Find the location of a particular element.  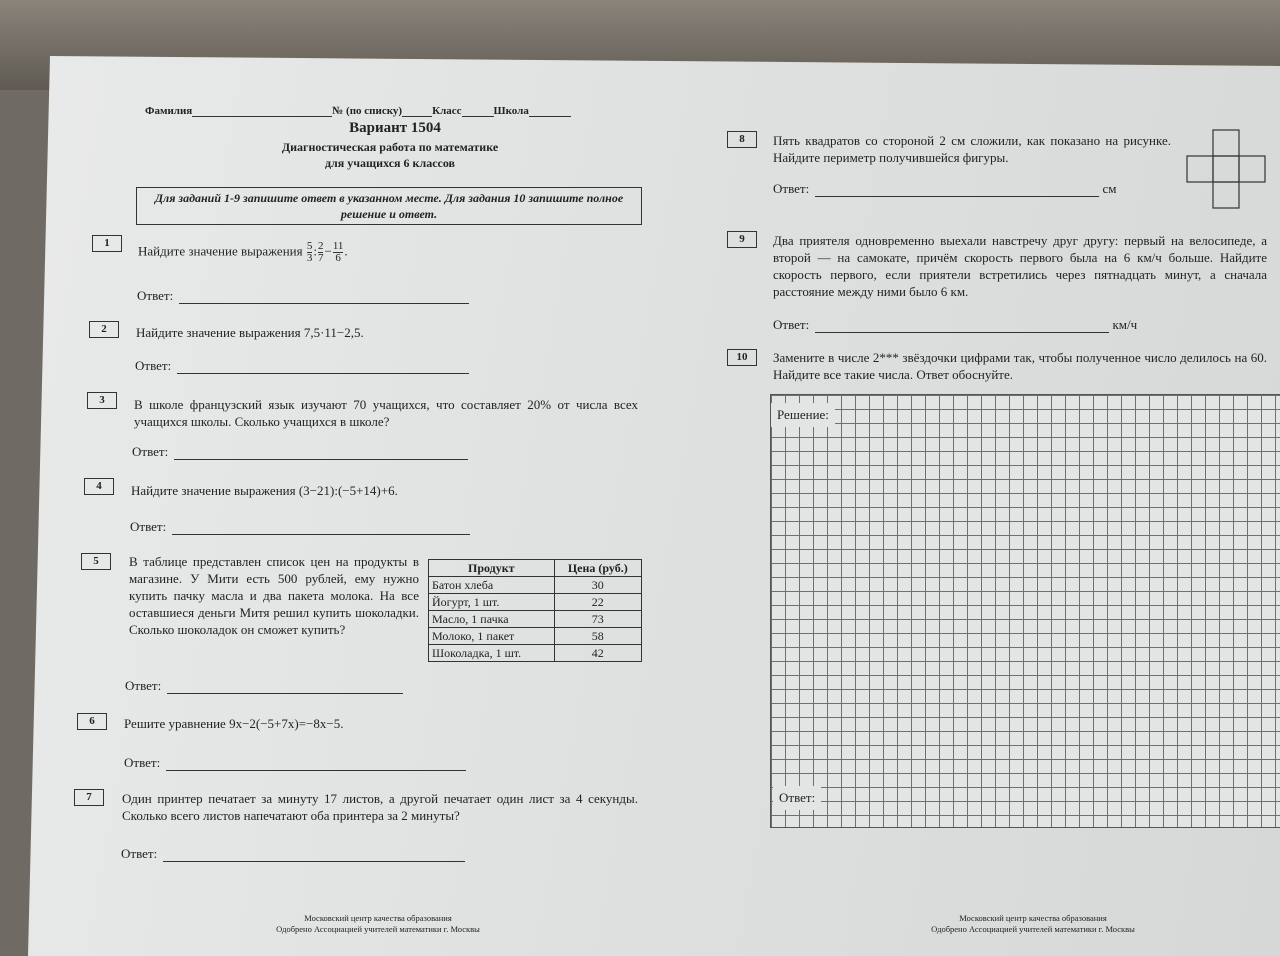

column-header: Цена (руб.) is located at coordinates (598, 568).